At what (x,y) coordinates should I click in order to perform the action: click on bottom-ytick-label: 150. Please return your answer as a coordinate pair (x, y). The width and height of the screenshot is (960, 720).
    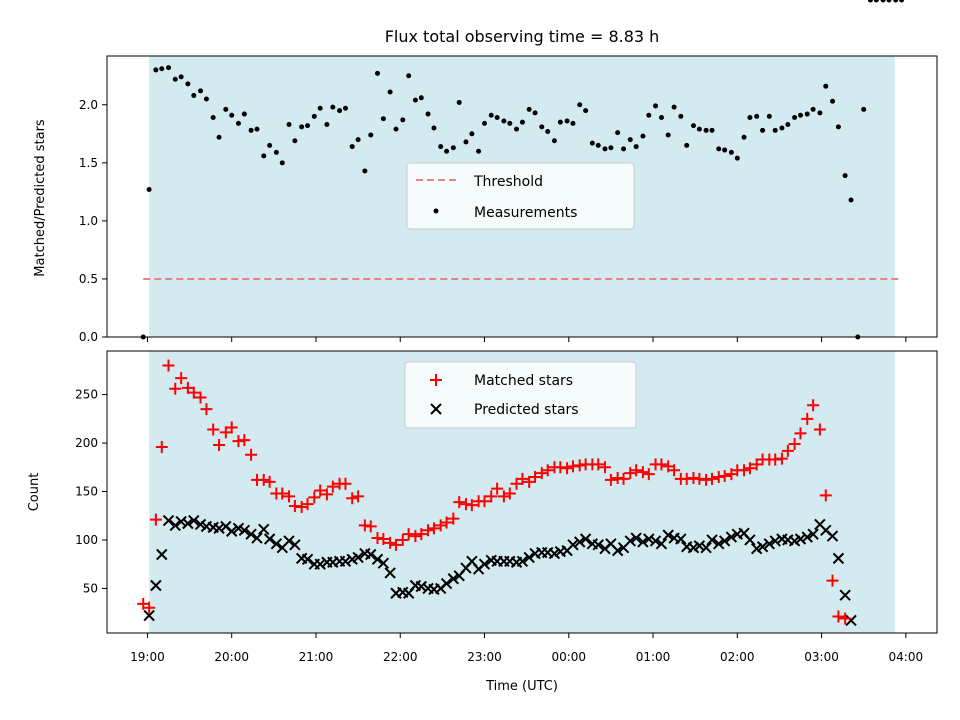
    Looking at the image, I should click on (86, 492).